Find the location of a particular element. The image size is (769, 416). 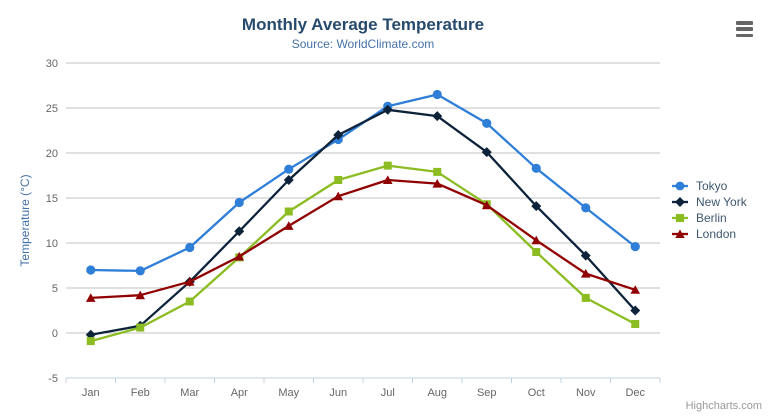

chart-title: Monthly Average Temperature is located at coordinates (363, 24).